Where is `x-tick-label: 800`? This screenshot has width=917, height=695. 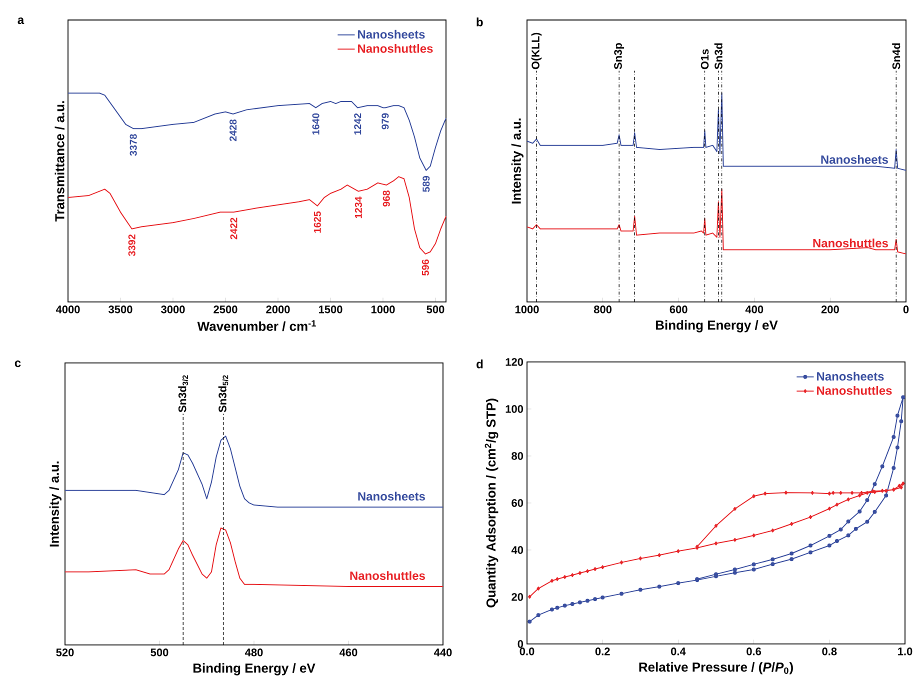
x-tick-label: 800 is located at coordinates (603, 310).